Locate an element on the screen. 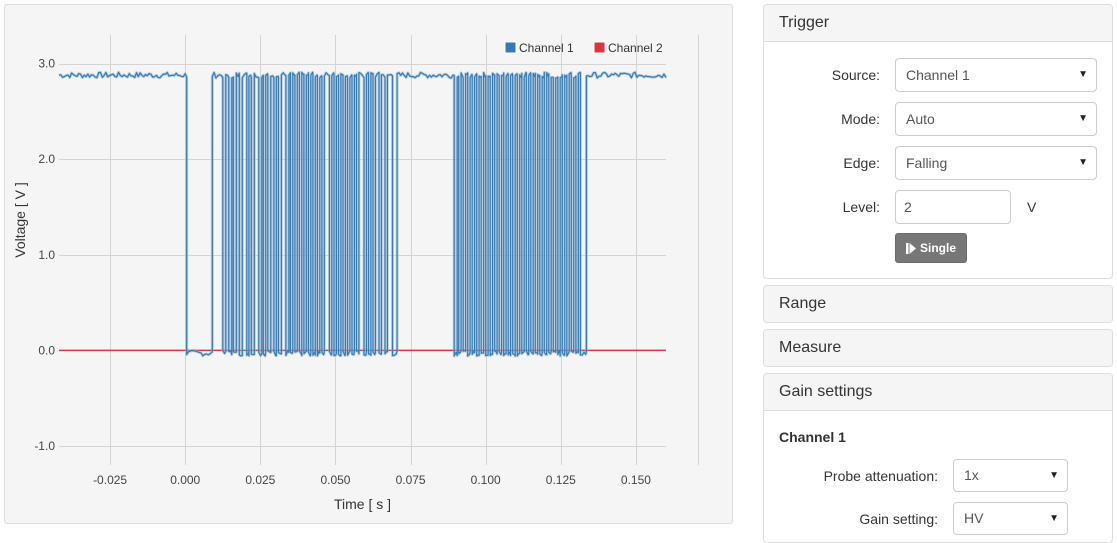 The width and height of the screenshot is (1117, 543). x-tick-label: 0.100 is located at coordinates (486, 480).